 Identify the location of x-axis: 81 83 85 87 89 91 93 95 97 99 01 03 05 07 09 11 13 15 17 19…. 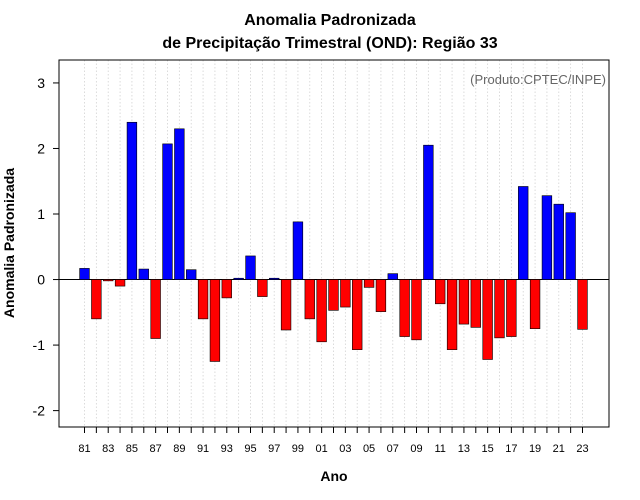
(333, 441).